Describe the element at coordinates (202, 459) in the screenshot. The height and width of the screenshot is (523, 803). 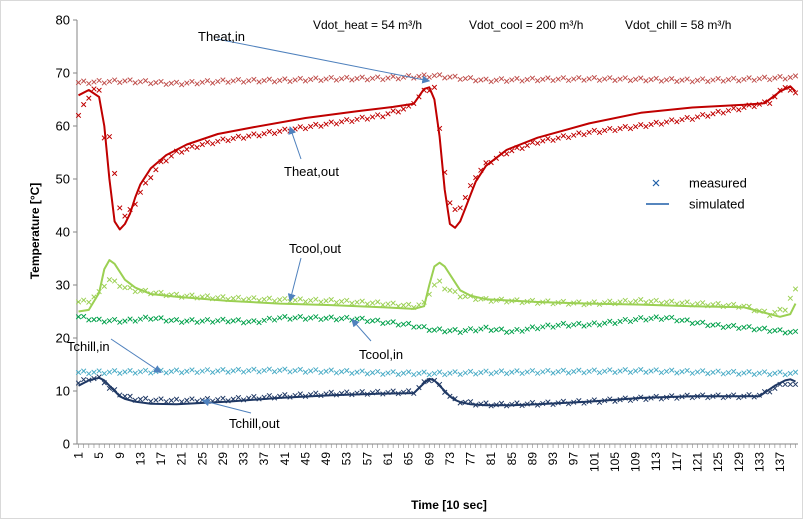
I see `x-tick-label: 25` at that location.